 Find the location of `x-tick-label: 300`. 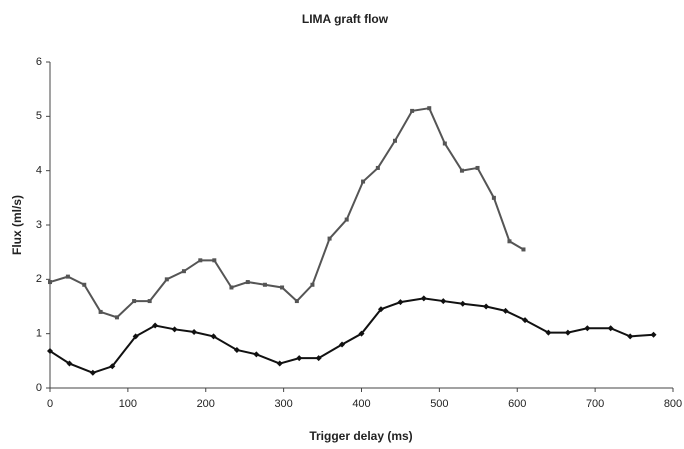

x-tick-label: 300 is located at coordinates (283, 404).